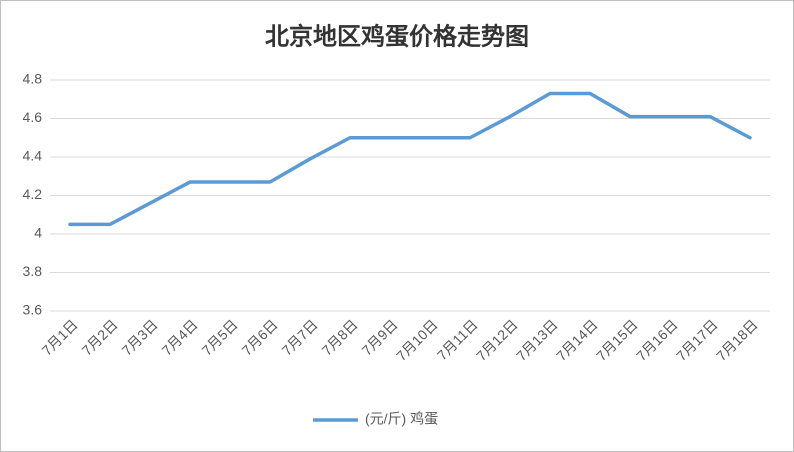 Image resolution: width=794 pixels, height=452 pixels. Describe the element at coordinates (33, 271) in the screenshot. I see `y-tick-label: 3.8` at that location.